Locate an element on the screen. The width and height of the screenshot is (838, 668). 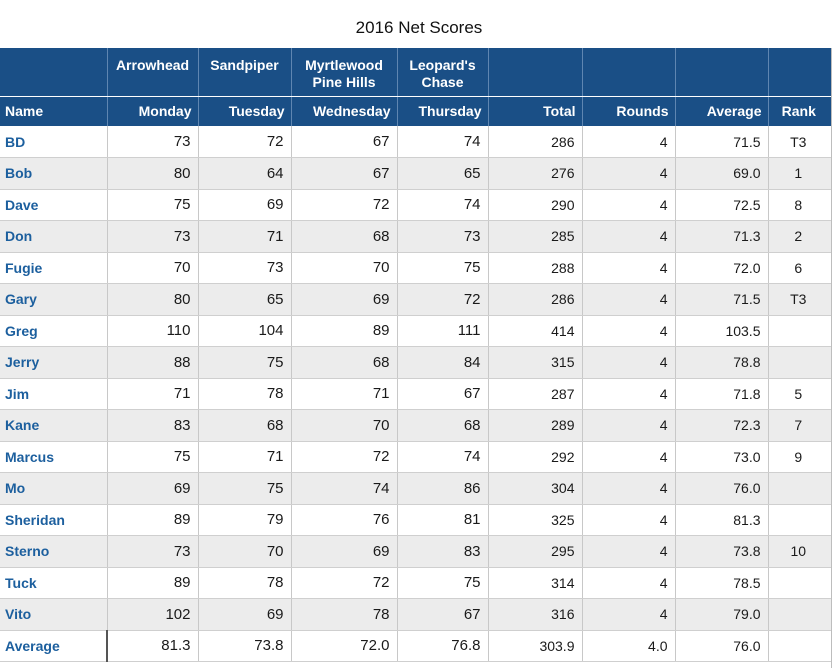
player-name-cell: Don is located at coordinates (53, 236).